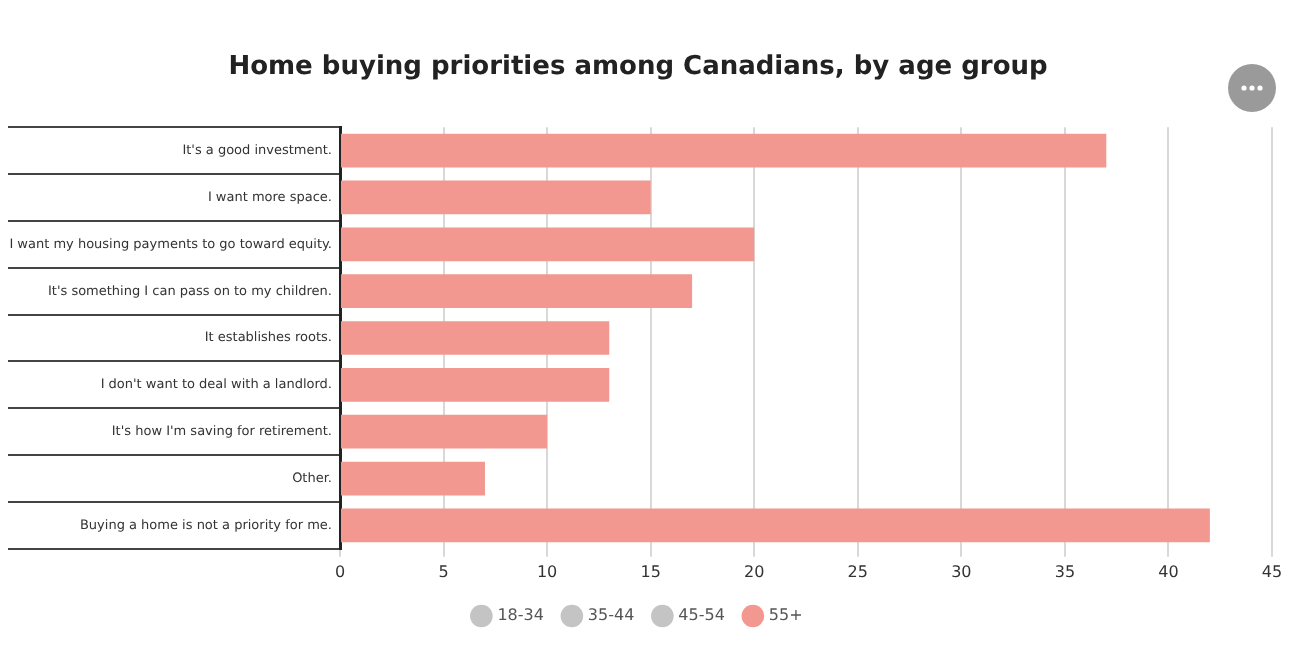 This screenshot has width=1300, height=652. Describe the element at coordinates (638, 67) in the screenshot. I see `chart-title: Home buying priorities among Canadians, by age group` at that location.